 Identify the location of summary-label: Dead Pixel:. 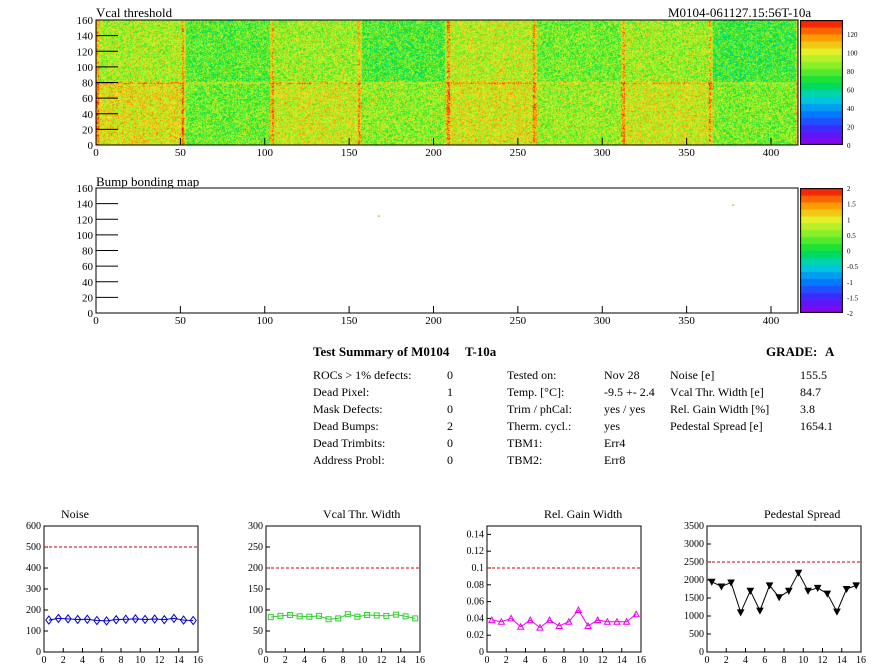
(341, 392).